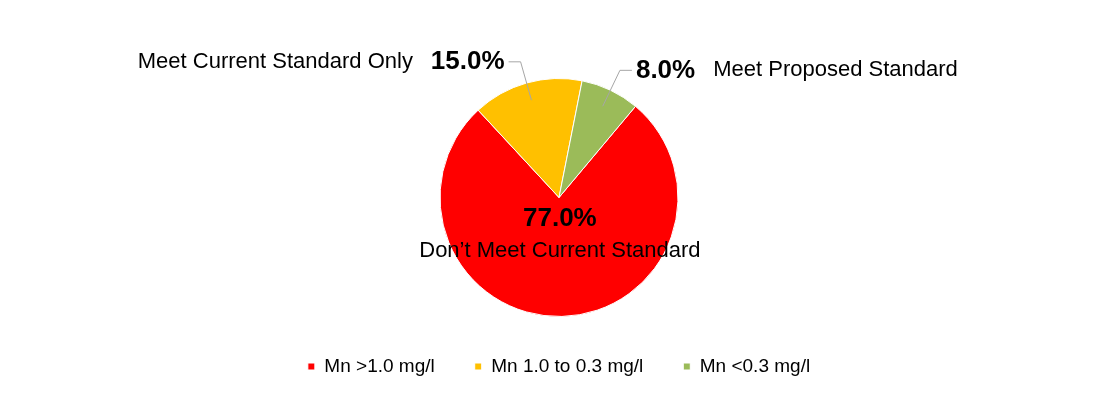  I want to click on legend-label: Mn <0.3 mg/l, so click(755, 365).